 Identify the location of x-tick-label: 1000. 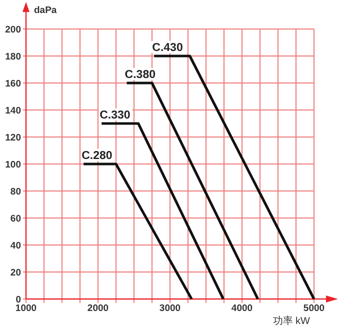
(26, 308).